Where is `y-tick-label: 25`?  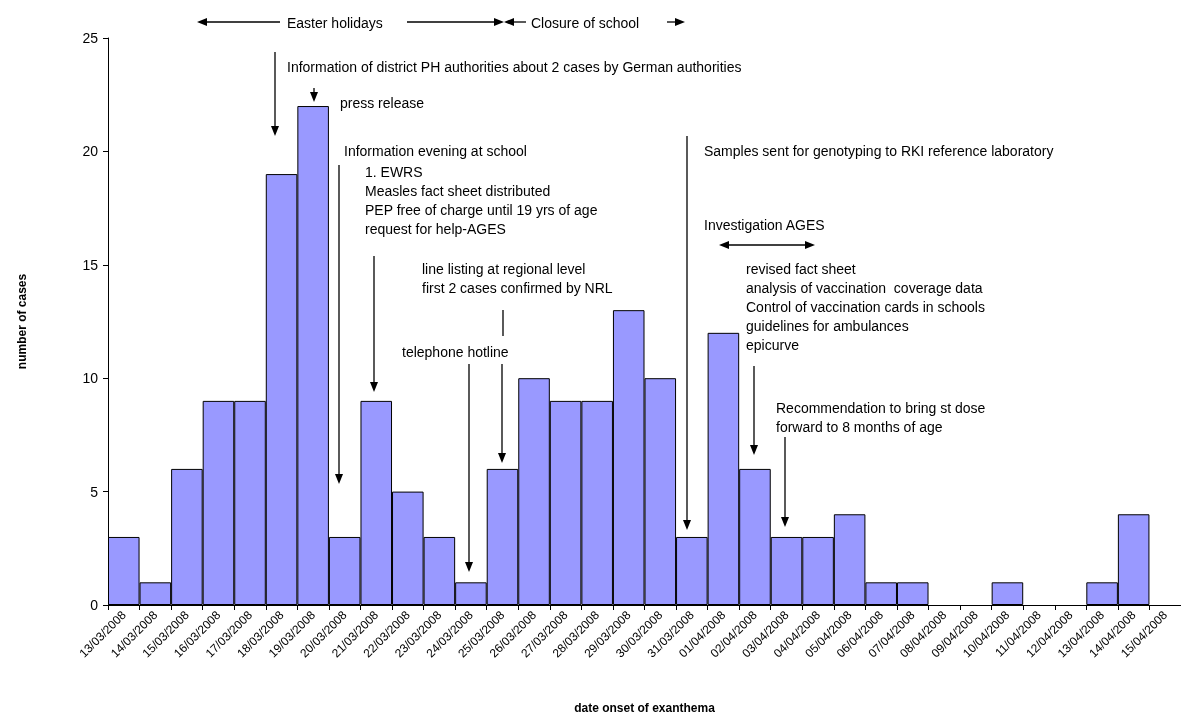 y-tick-label: 25 is located at coordinates (90, 38).